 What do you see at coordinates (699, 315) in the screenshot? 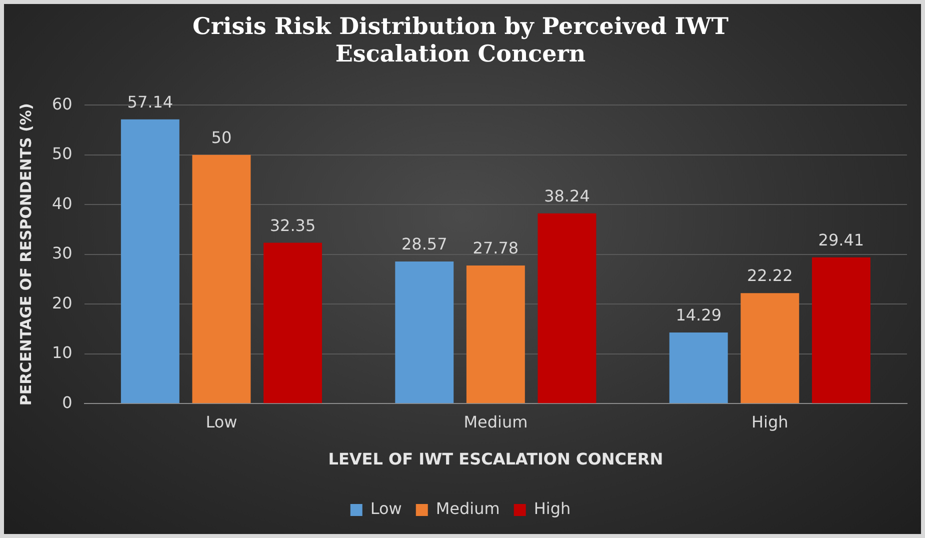
I see `data-label: 14.29` at bounding box center [699, 315].